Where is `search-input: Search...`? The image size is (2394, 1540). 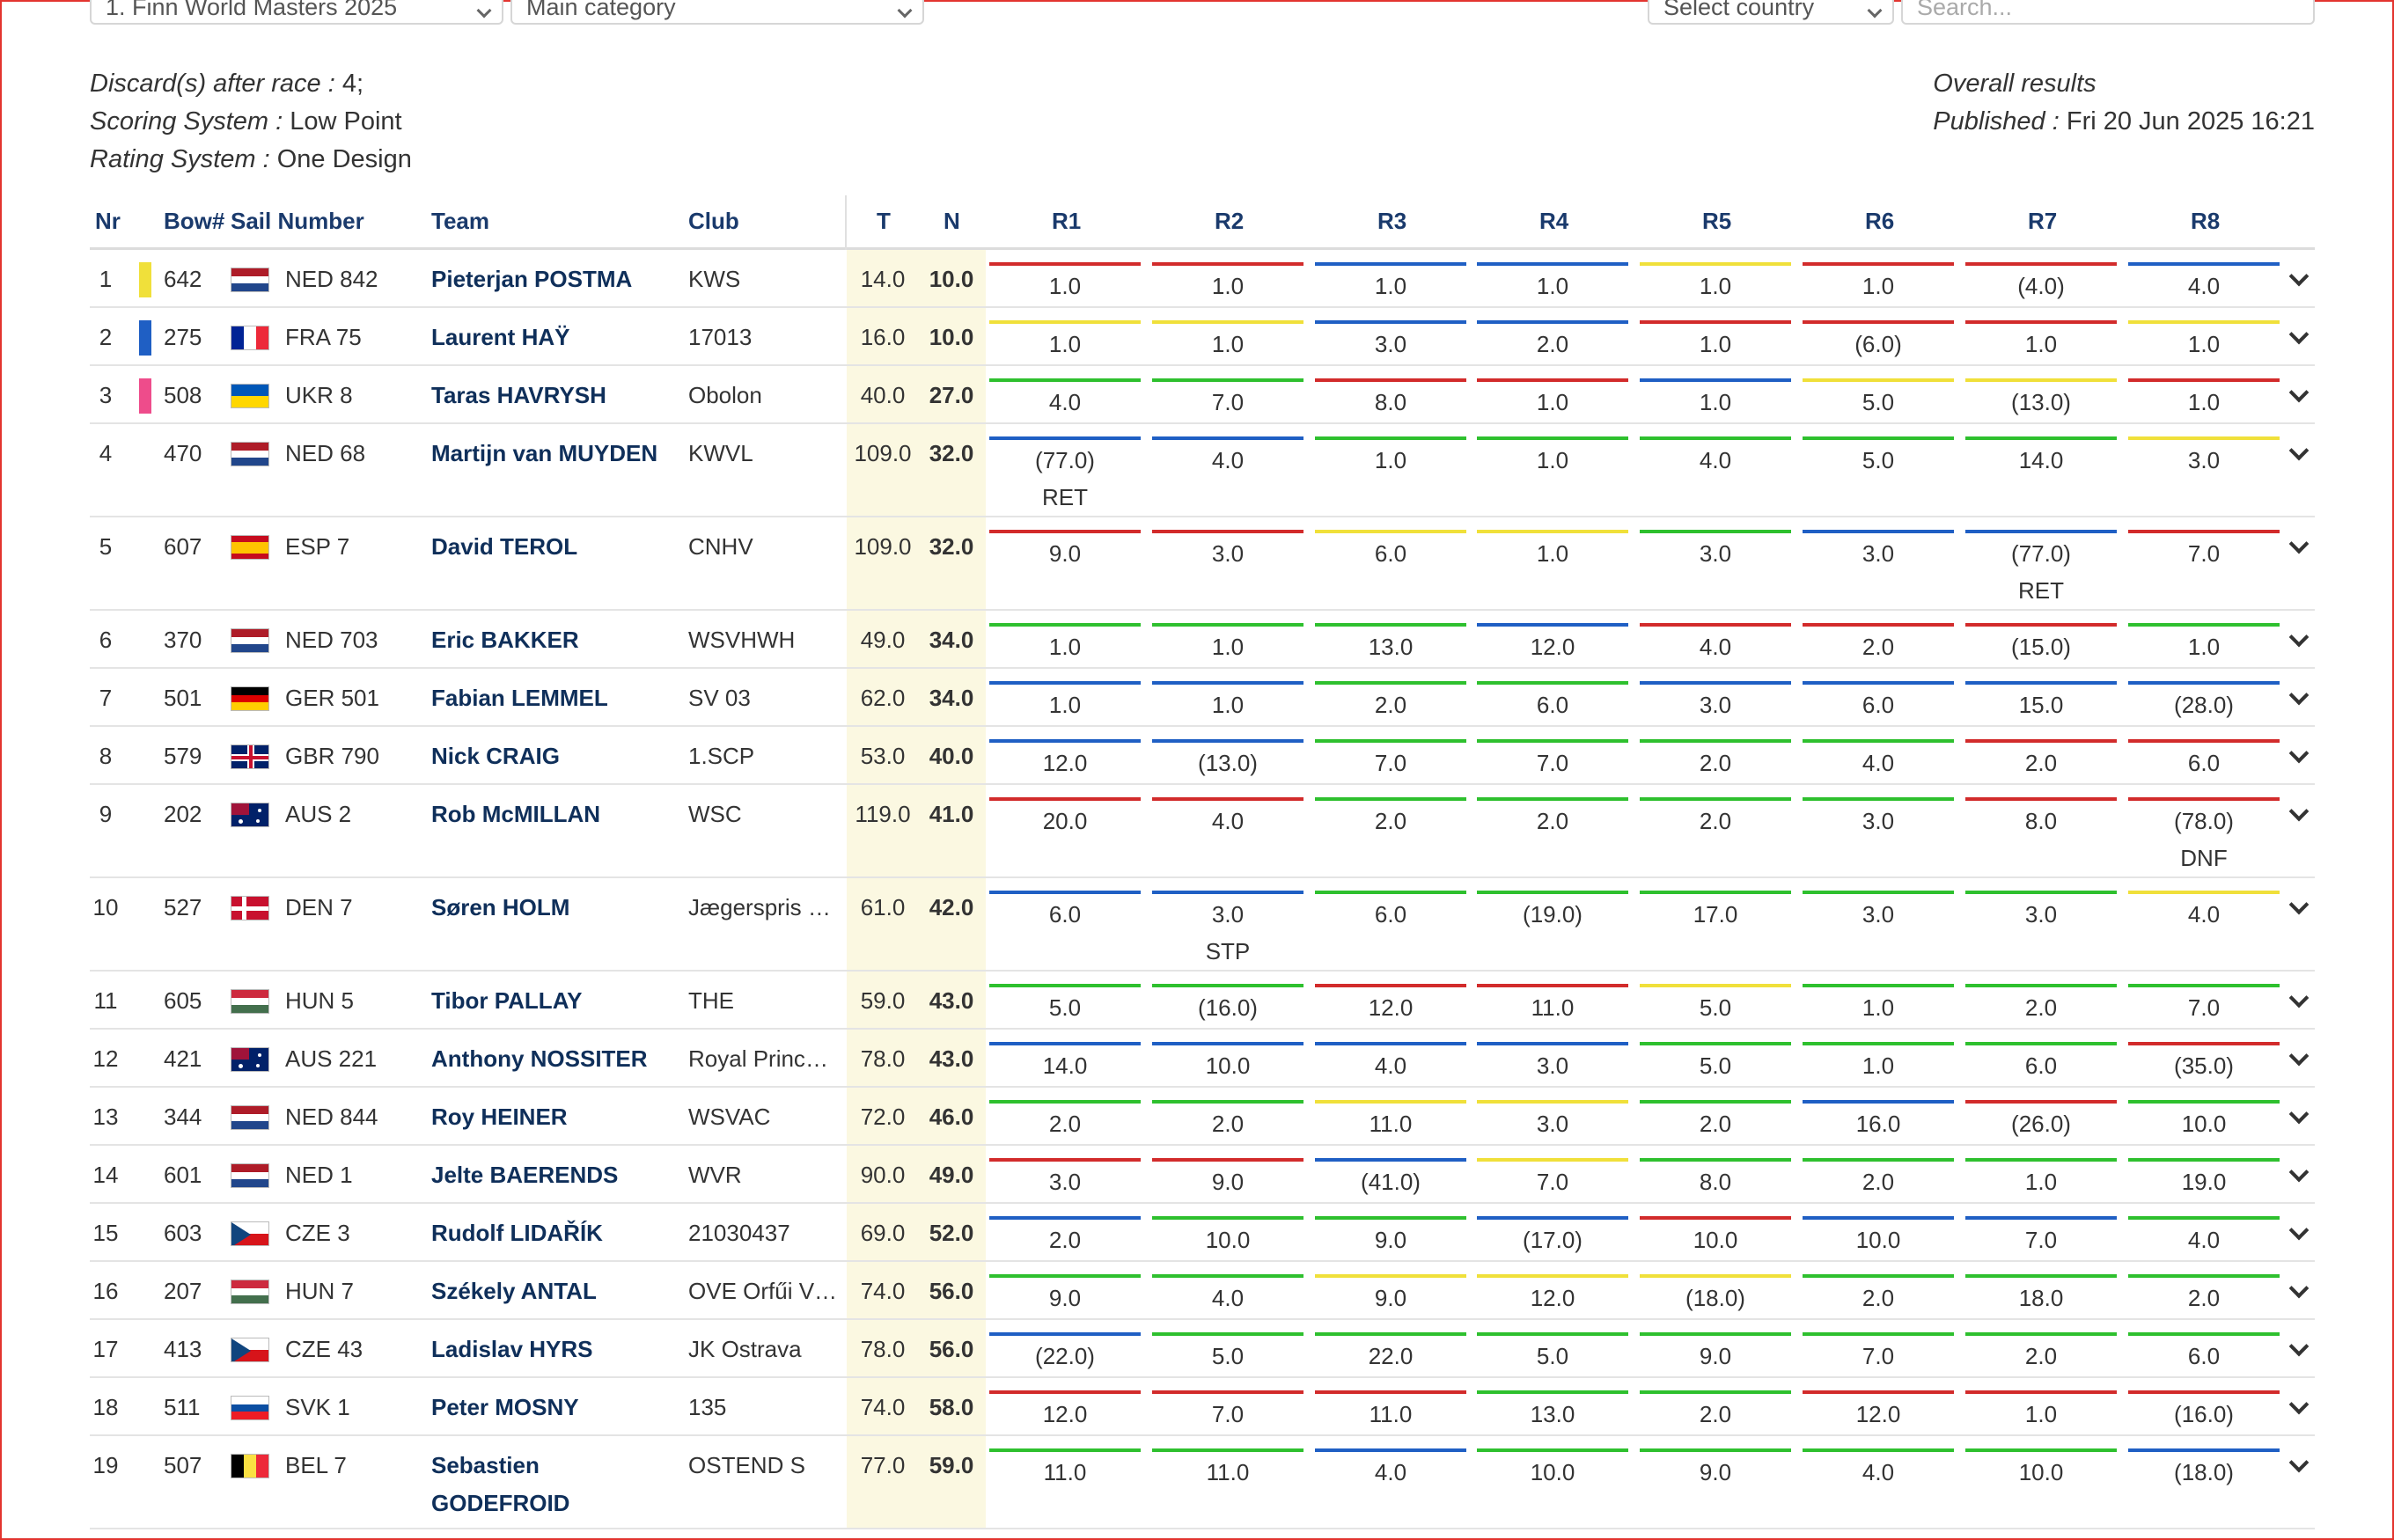
search-input: Search... is located at coordinates (2108, 12).